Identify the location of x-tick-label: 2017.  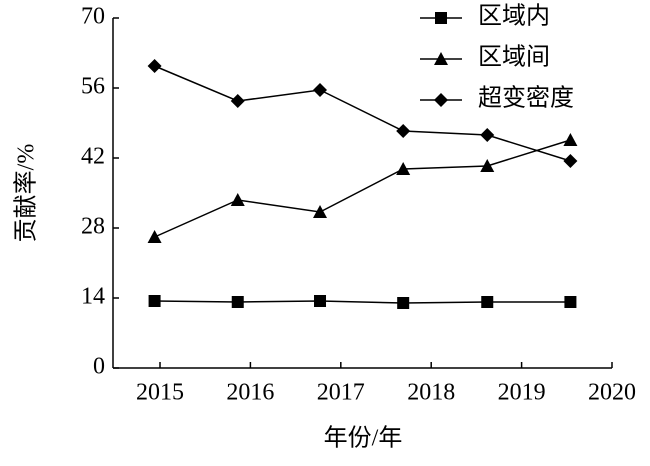
(341, 393).